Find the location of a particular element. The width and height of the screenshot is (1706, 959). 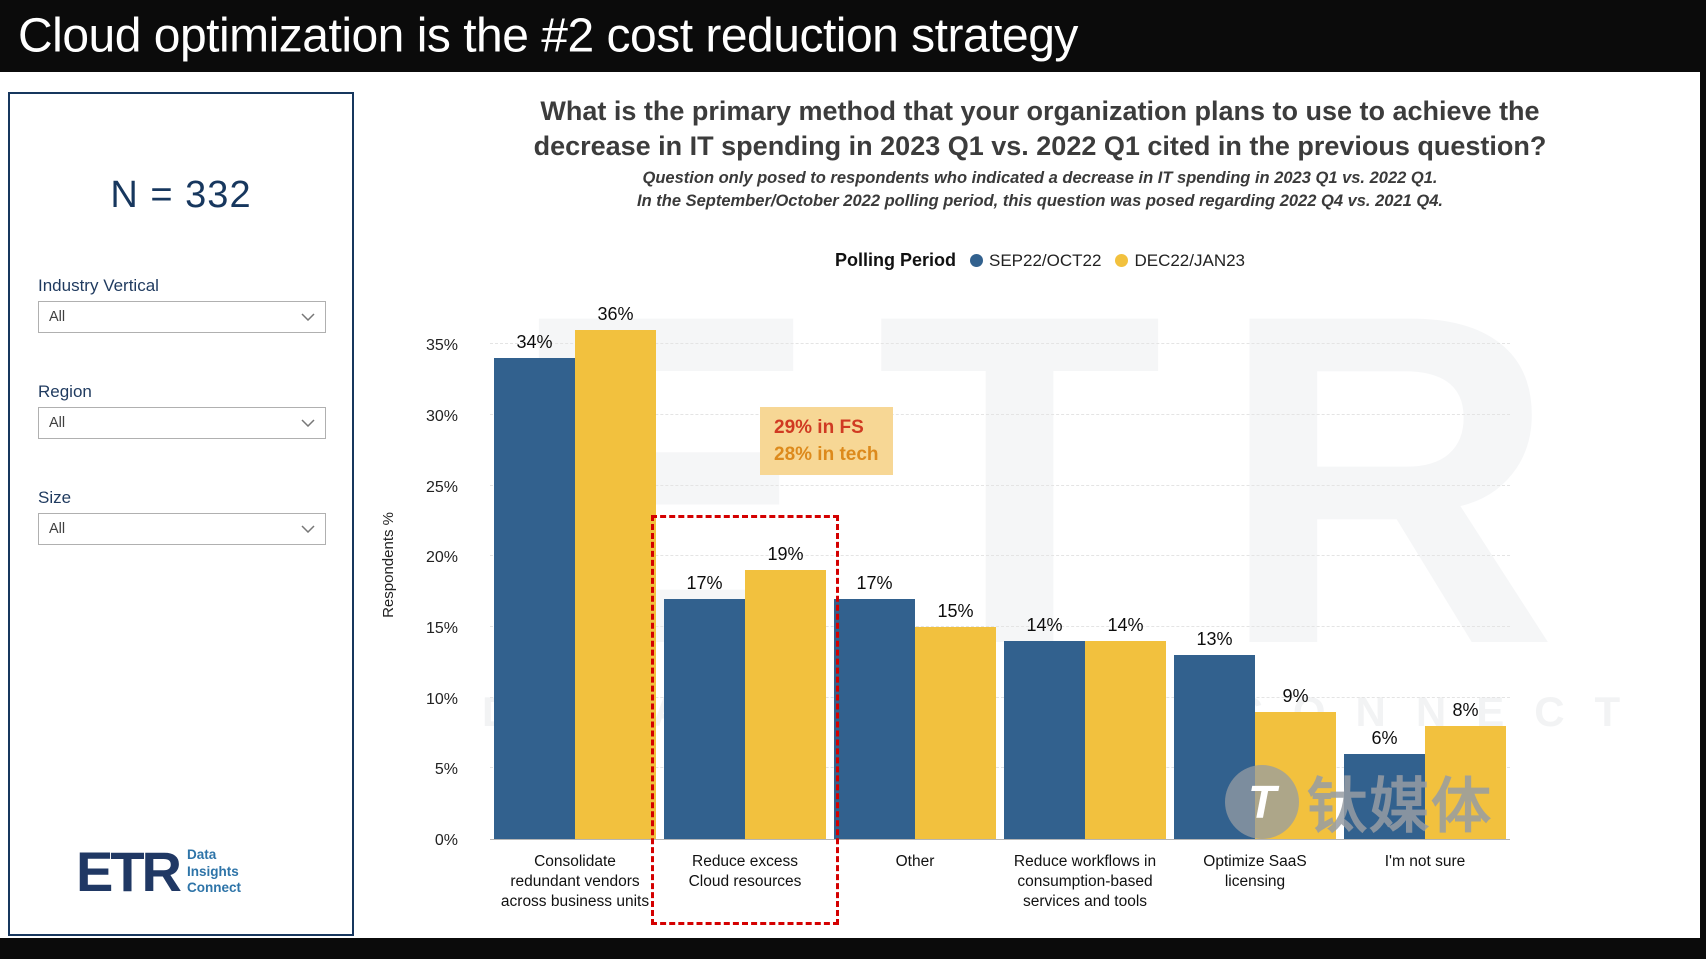

legend: Polling Period SEP22/OCT22 DEC22/JAN23 is located at coordinates (1040, 260).